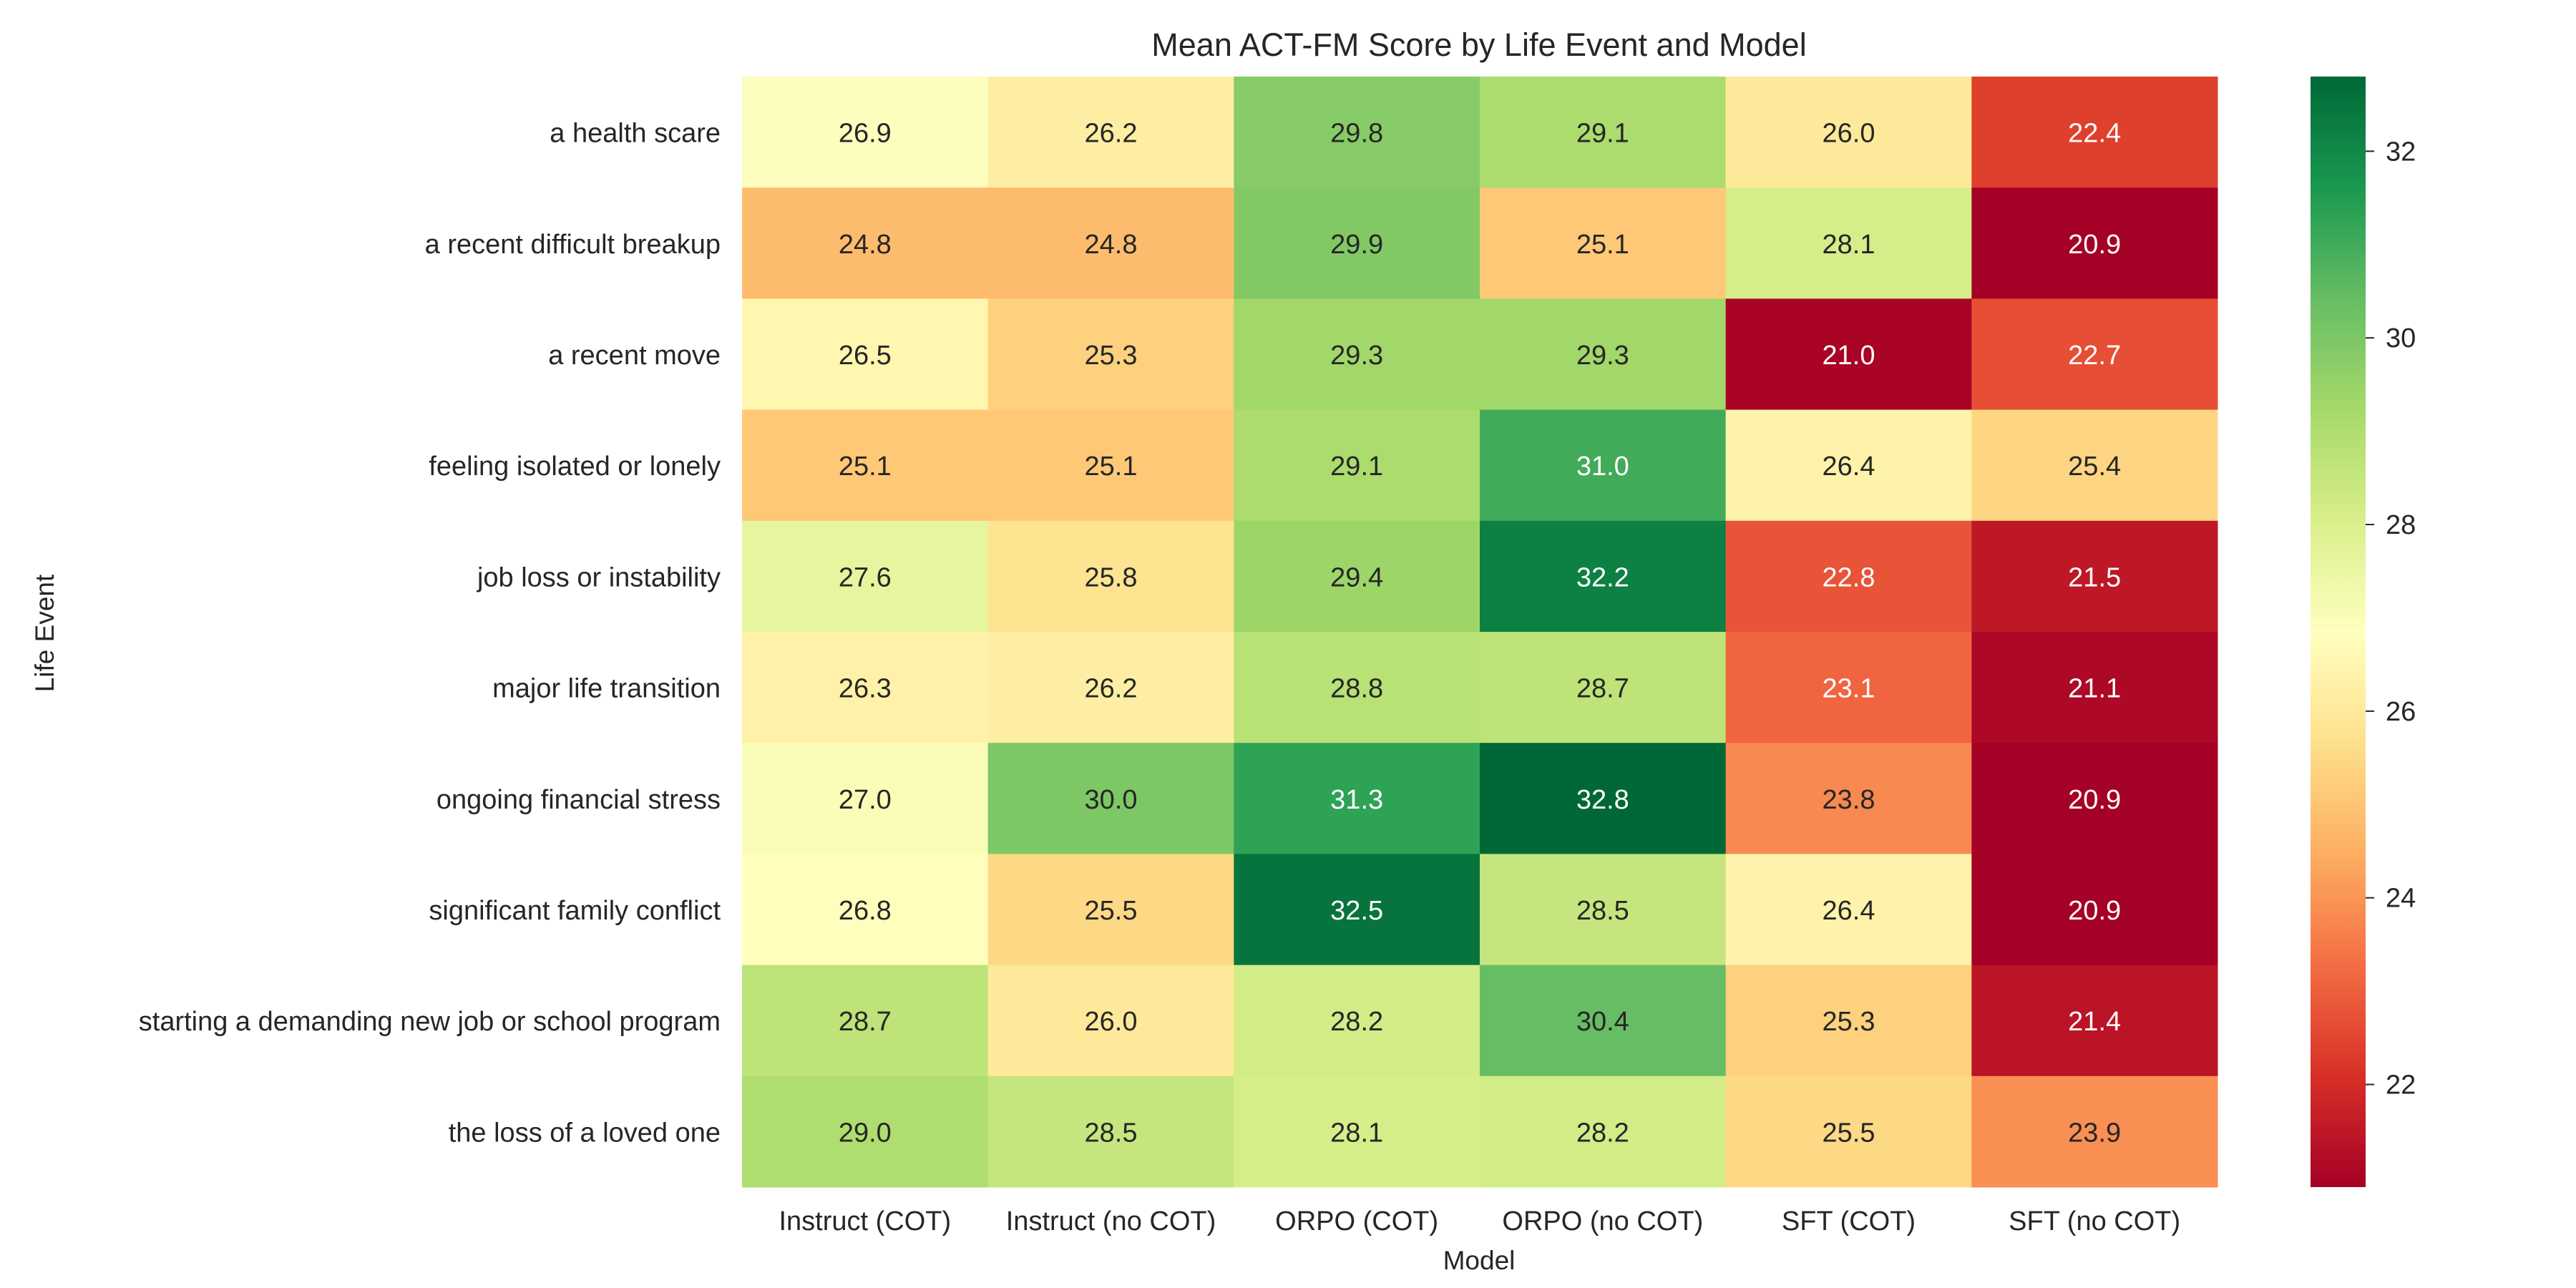 The height and width of the screenshot is (1288, 2576). What do you see at coordinates (1356, 356) in the screenshot?
I see `cell-value-label: 29.3` at bounding box center [1356, 356].